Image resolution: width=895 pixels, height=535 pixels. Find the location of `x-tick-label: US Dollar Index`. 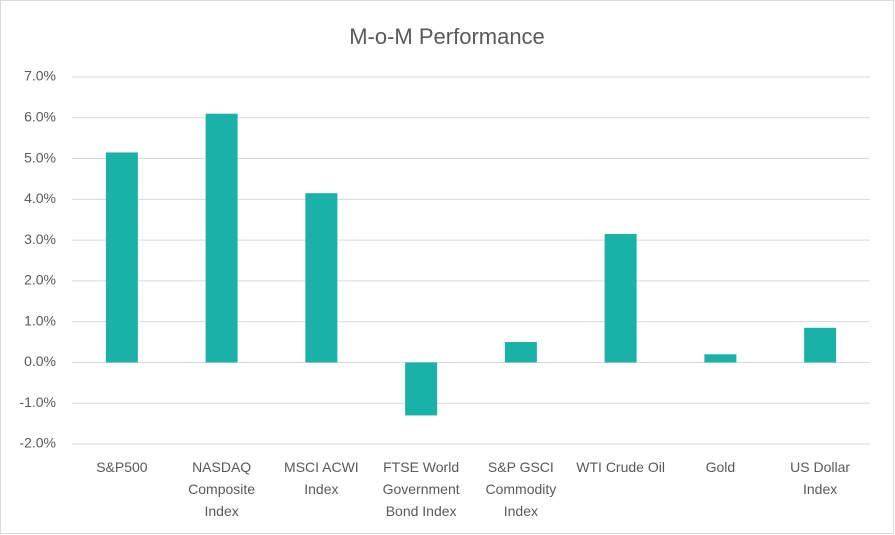

x-tick-label: US Dollar Index is located at coordinates (820, 478).